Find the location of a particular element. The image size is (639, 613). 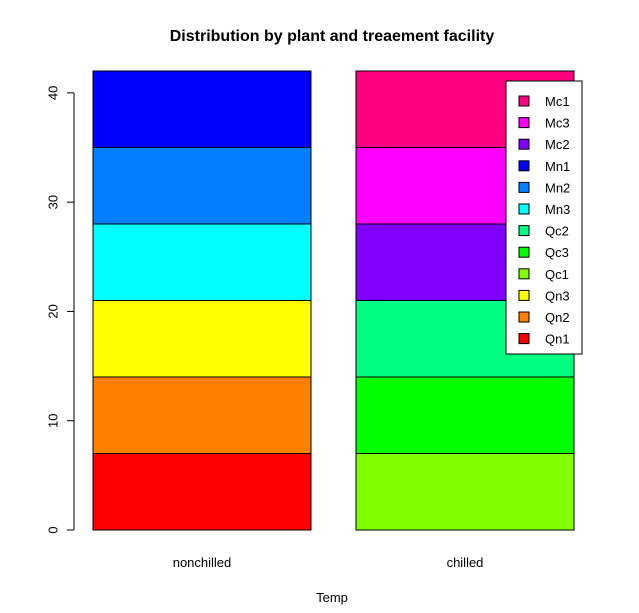

legend-label-Mc2: Mc2 is located at coordinates (557, 144).